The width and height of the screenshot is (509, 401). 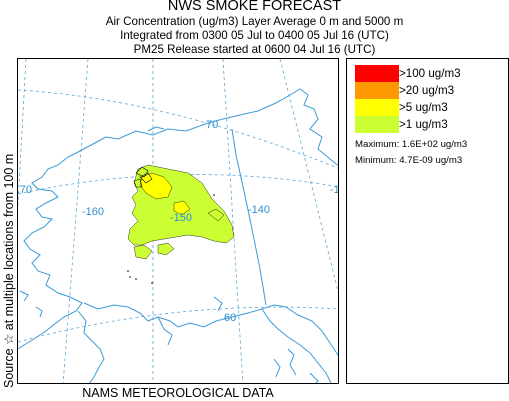 I want to click on lon-label-130: -130, so click(x=334, y=190).